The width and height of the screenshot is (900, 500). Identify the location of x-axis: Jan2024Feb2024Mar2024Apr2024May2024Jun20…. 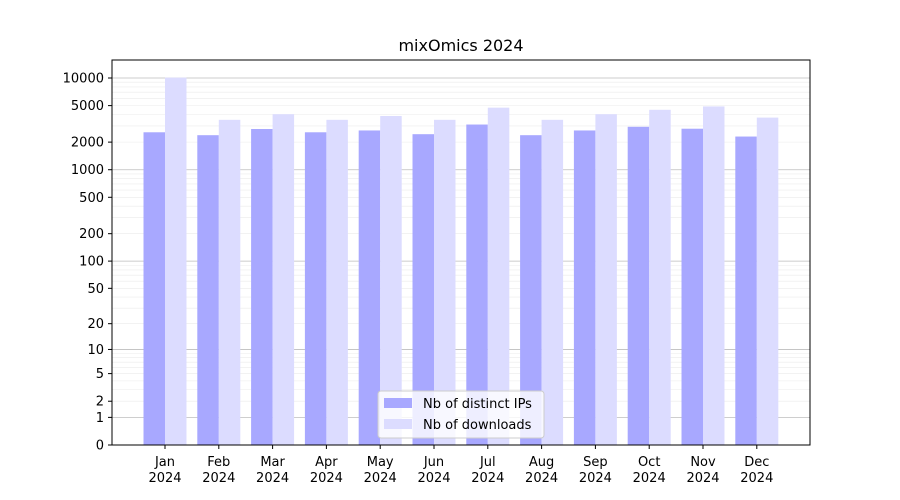
(460, 465).